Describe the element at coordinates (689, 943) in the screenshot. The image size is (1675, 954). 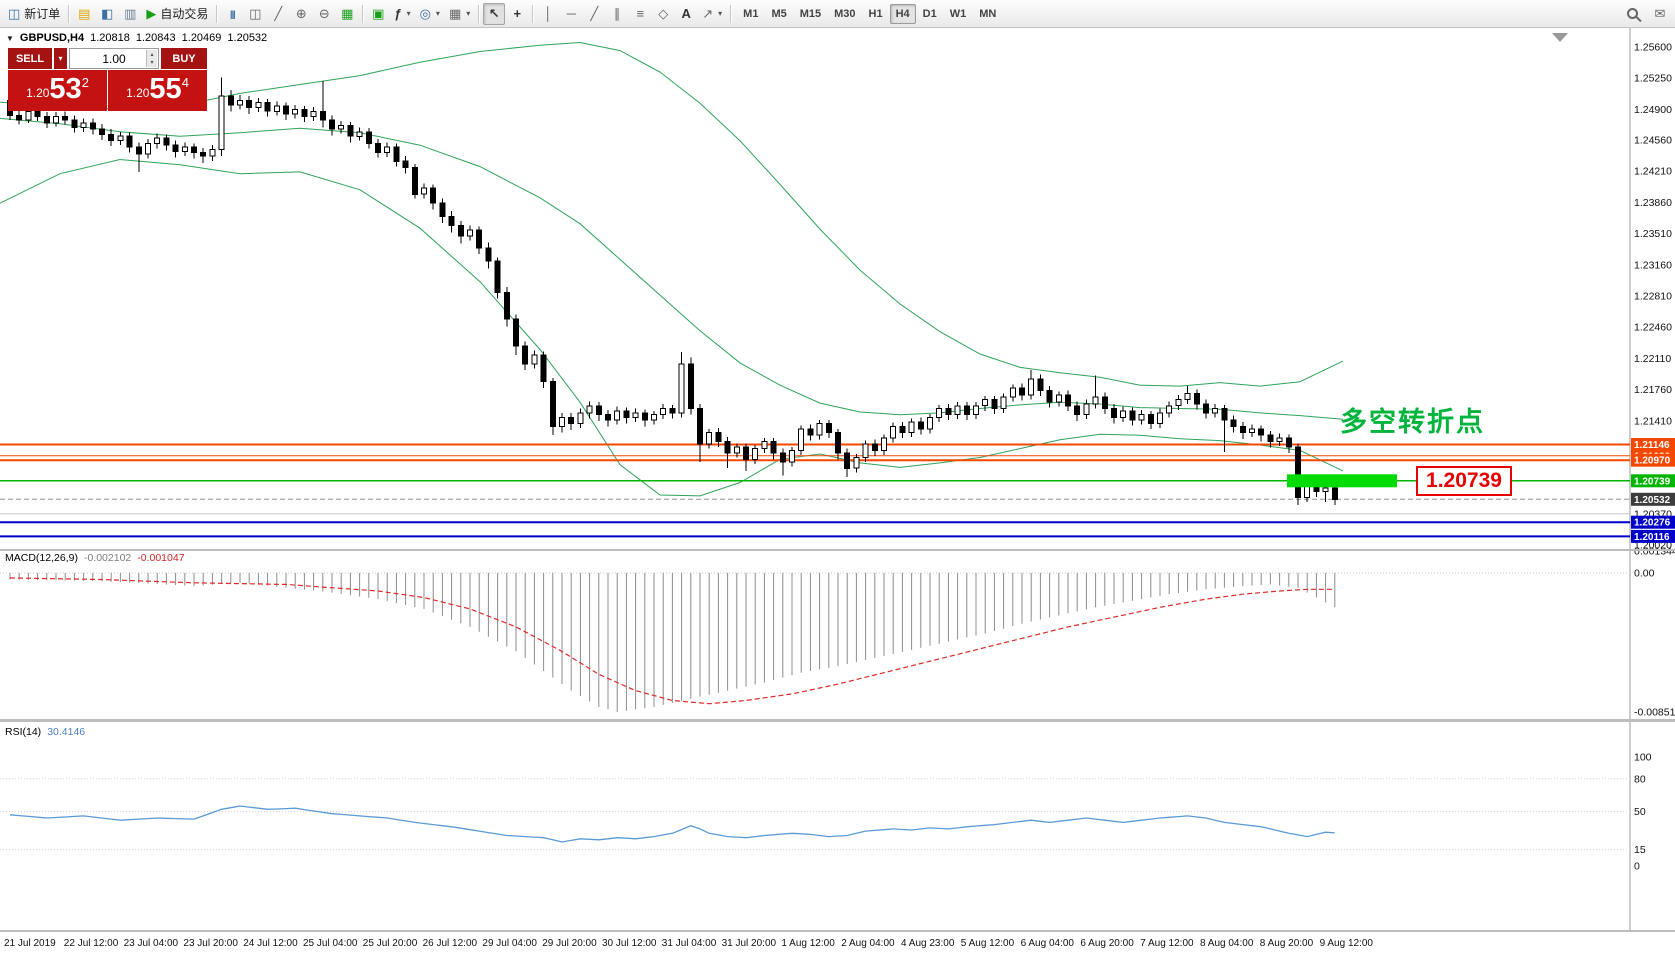
I see `time-tick: 31 Jul 04:00` at that location.